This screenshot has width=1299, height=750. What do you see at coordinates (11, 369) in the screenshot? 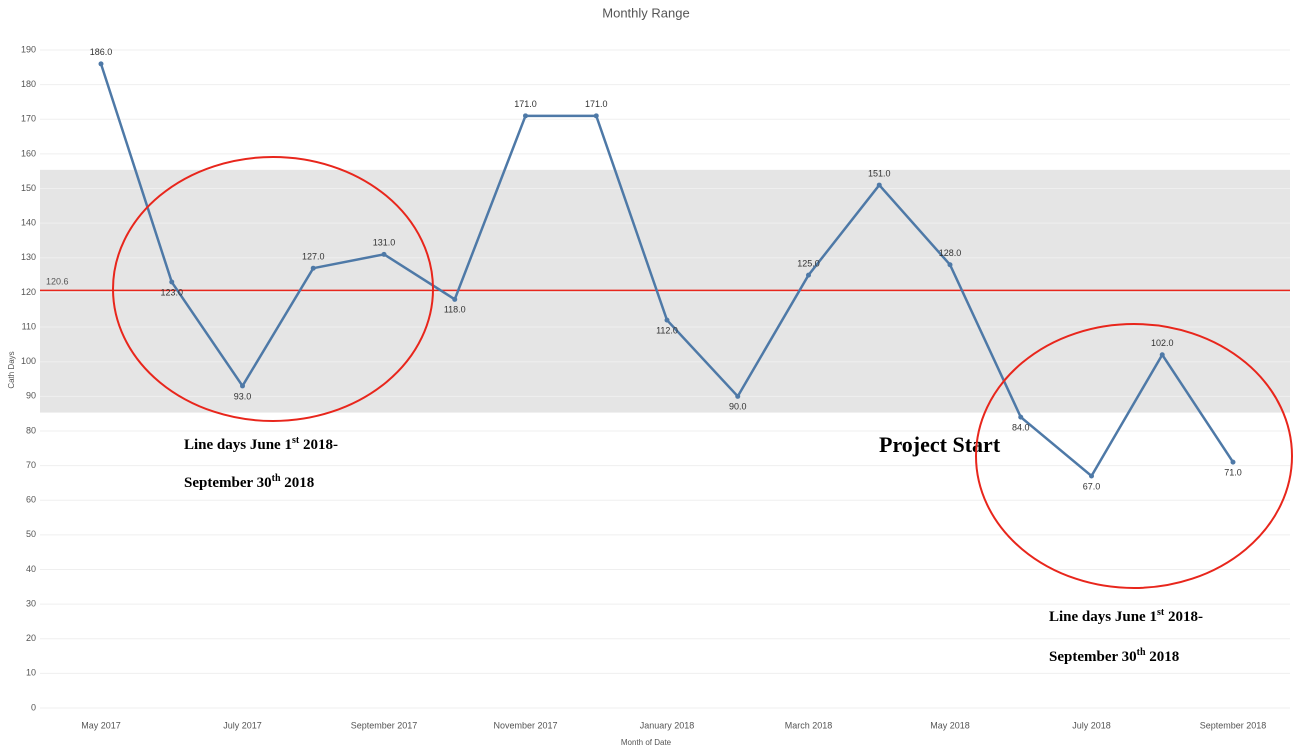
I see `y-axis-title: Cath Days` at bounding box center [11, 369].